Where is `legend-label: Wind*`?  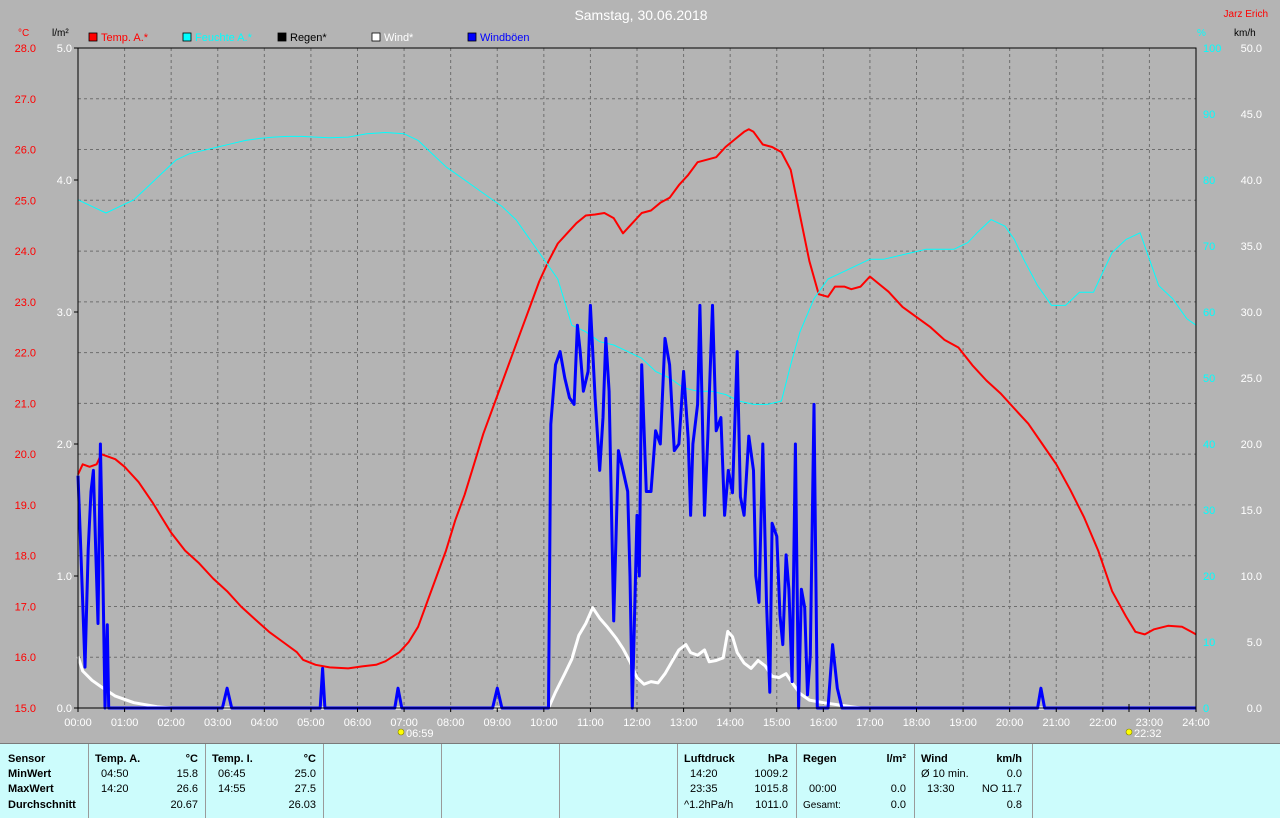
legend-label: Wind* is located at coordinates (399, 38).